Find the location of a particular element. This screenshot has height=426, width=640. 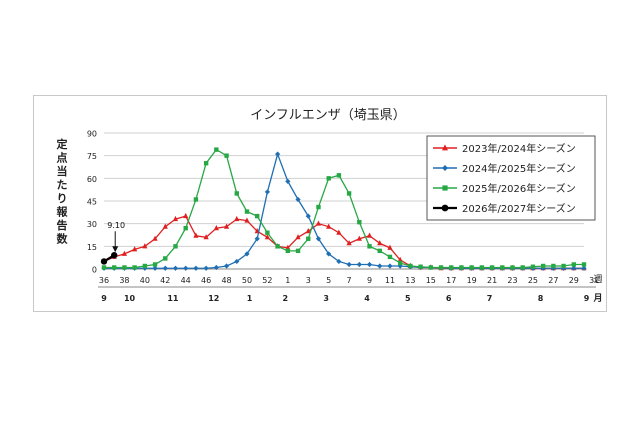

month-label: 2 is located at coordinates (285, 298).